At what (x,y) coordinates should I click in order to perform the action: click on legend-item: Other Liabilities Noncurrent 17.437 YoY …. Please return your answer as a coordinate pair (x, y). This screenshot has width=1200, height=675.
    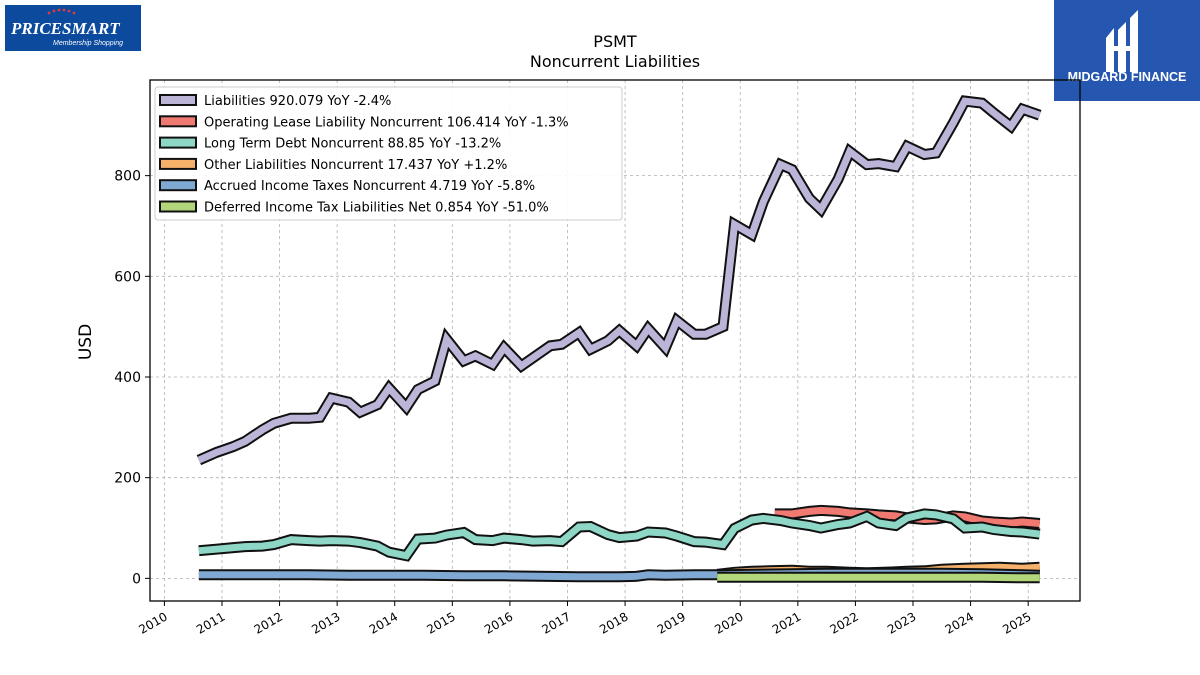
    Looking at the image, I should click on (333, 165).